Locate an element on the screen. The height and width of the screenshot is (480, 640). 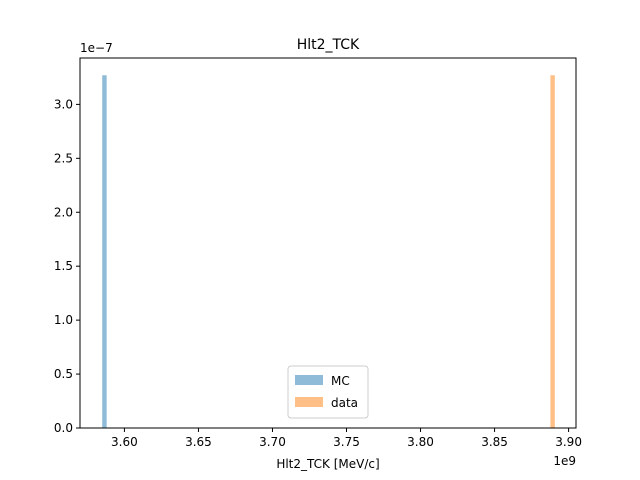
y-axis-ticks: 0.0 0.5 1.0 1.5 2.0 2.5 3.0 is located at coordinates (67, 266).